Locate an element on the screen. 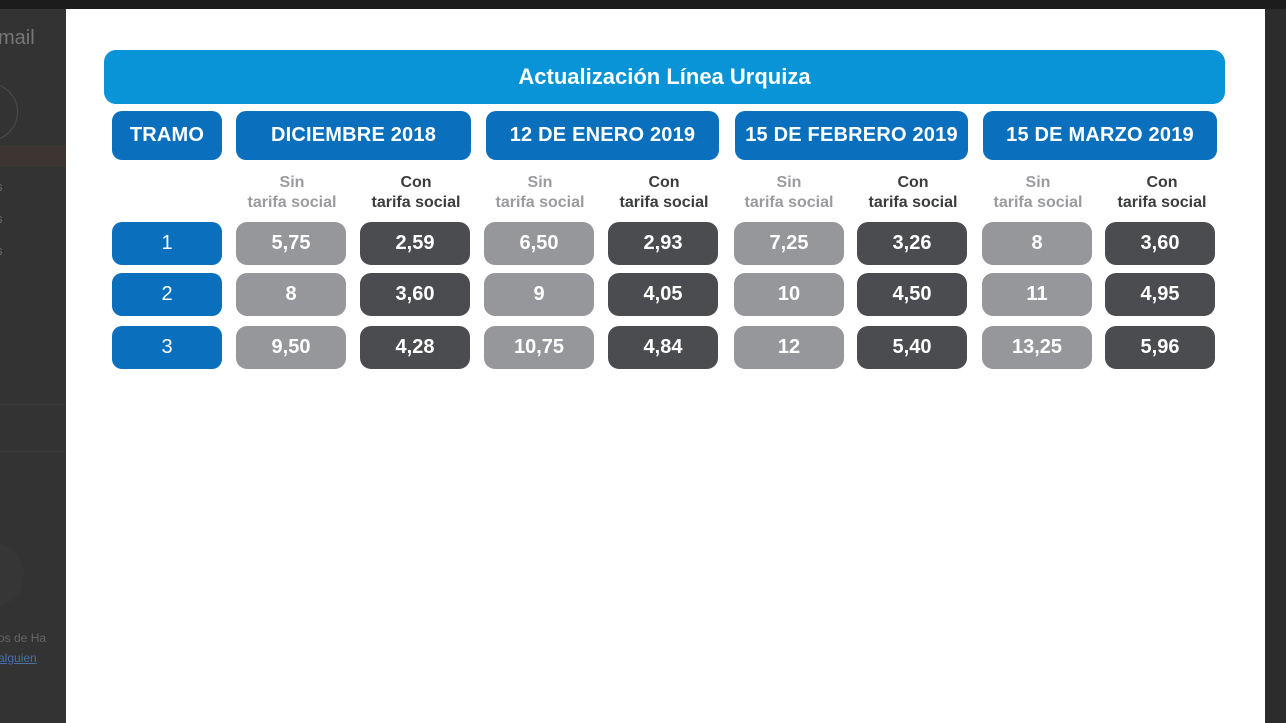 The image size is (1286, 723). fare-cell-con: 4,95 is located at coordinates (1160, 294).